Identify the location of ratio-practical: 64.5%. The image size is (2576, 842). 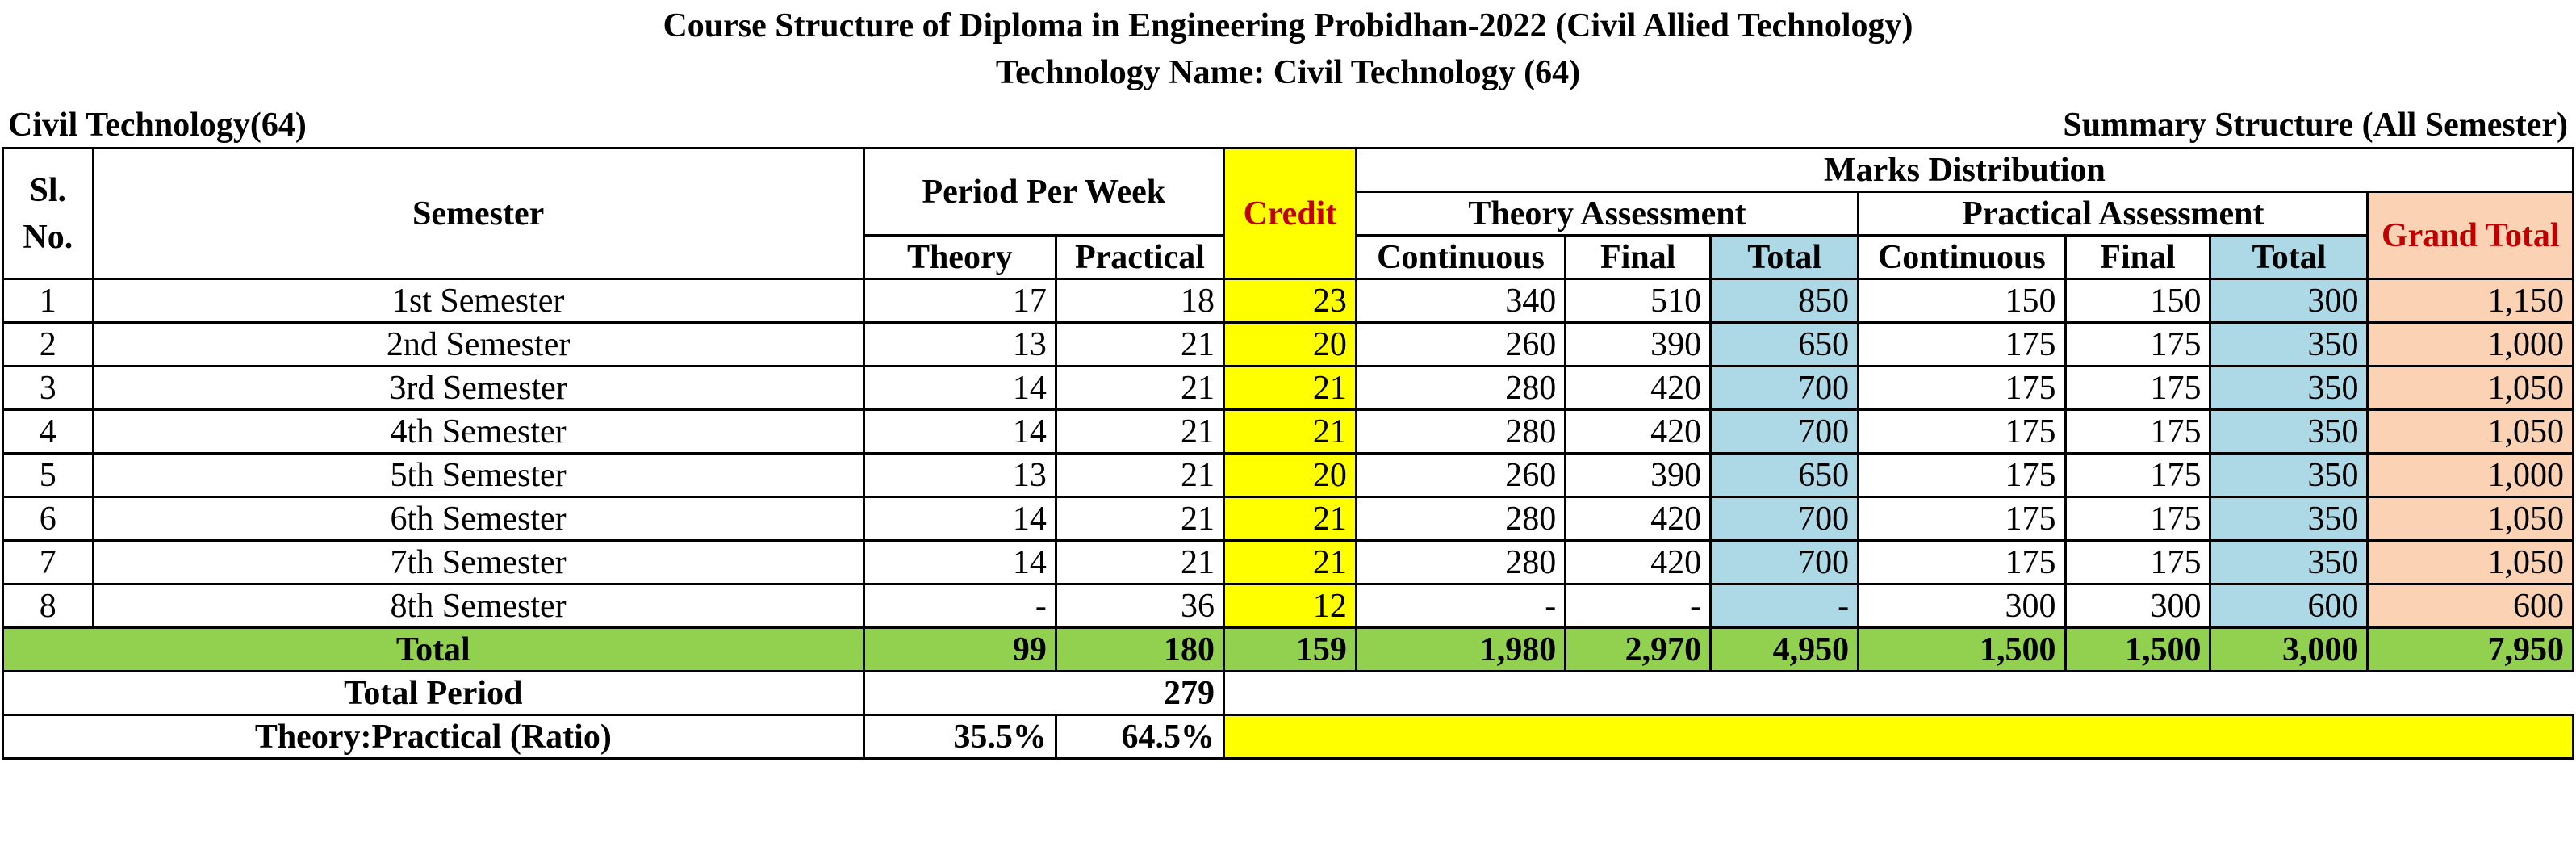
(1139, 737).